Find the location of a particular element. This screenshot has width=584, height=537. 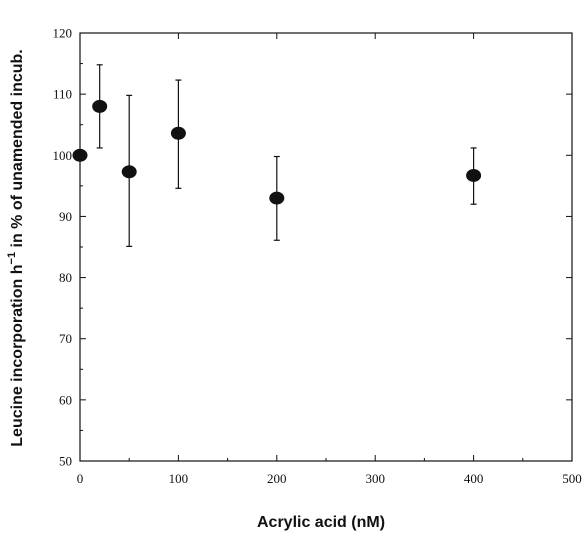

y-tick-label: 50 is located at coordinates (65, 461).